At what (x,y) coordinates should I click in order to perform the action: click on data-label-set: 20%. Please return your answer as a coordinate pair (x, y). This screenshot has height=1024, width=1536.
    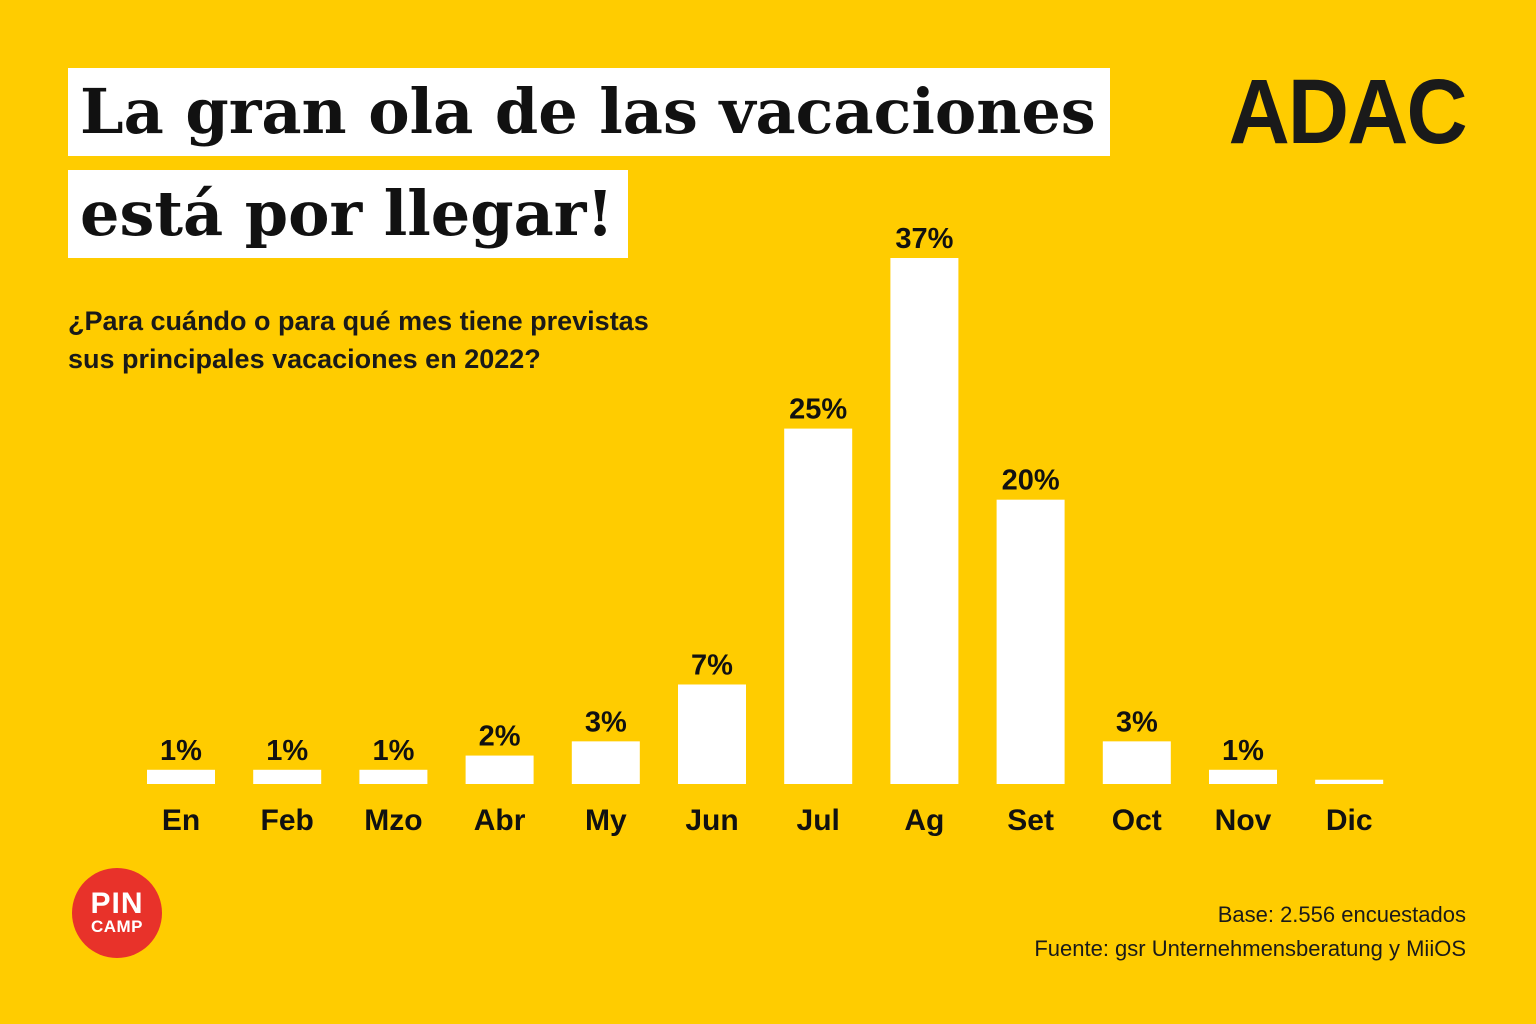
    Looking at the image, I should click on (1031, 481).